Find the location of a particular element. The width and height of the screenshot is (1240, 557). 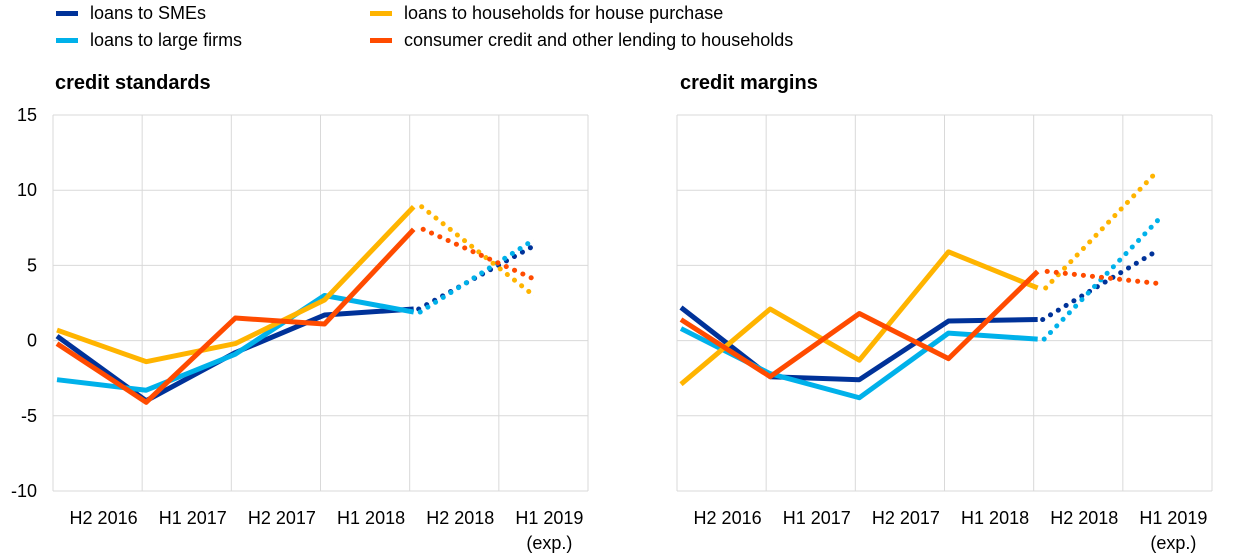

x-tick-label-1-5-sub: (exp.) is located at coordinates (1173, 543).